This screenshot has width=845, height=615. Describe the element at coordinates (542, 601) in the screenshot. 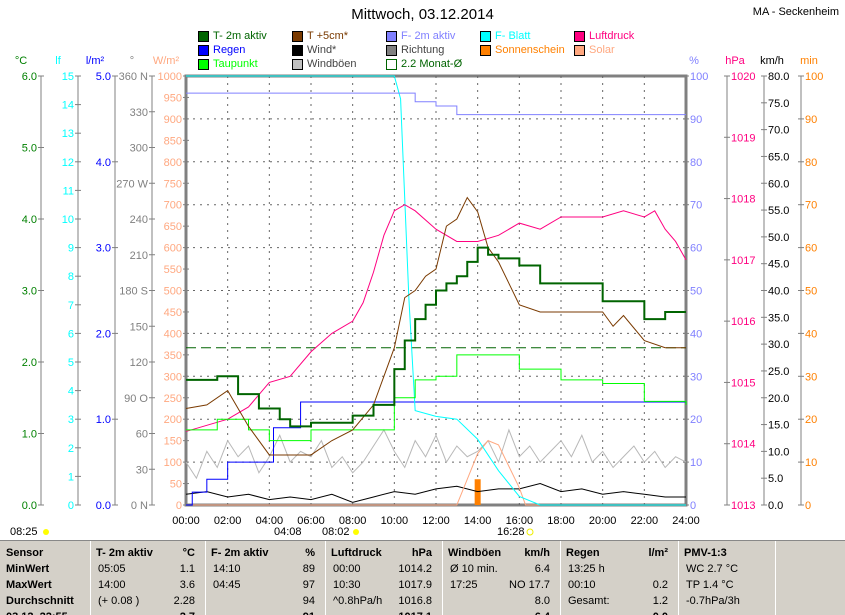

I see `cell-value: 8.0` at that location.